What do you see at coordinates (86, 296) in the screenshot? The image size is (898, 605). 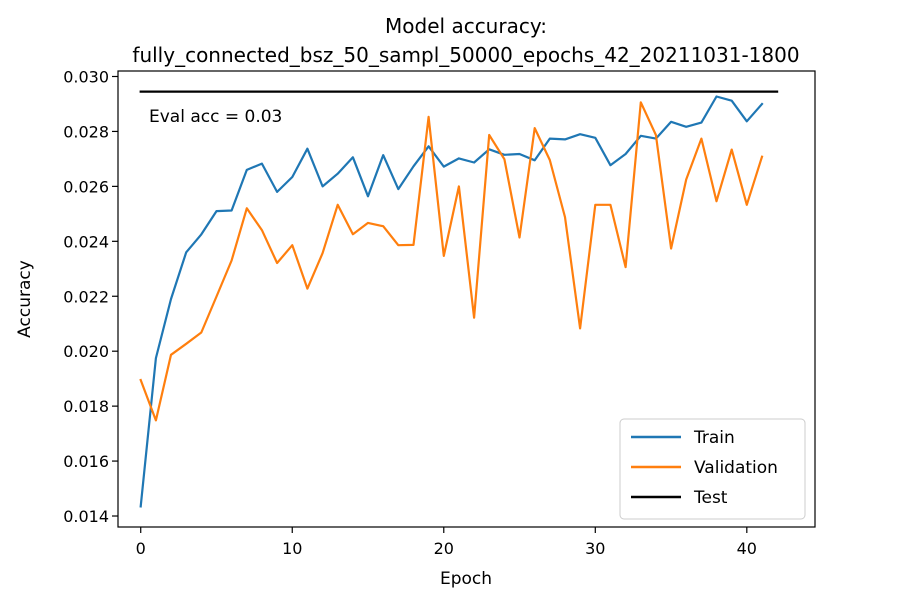 I see `y-tick-label: 0.022` at bounding box center [86, 296].